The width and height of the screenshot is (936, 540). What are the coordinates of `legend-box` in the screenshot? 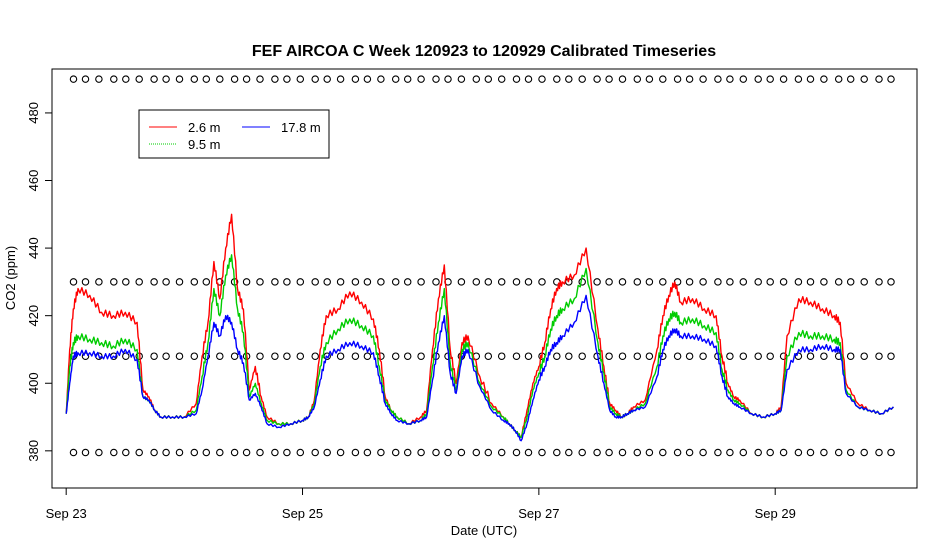 It's located at (234, 134).